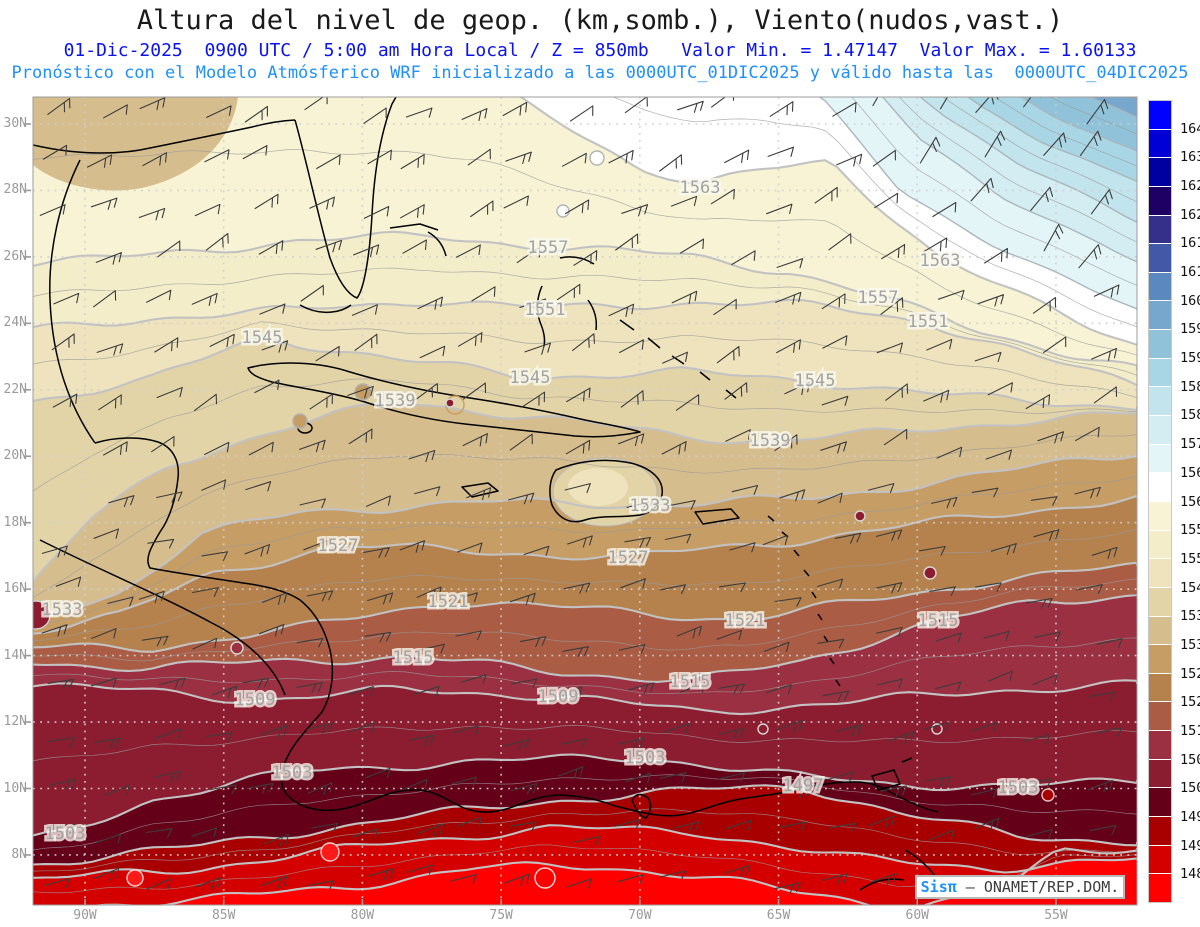  Describe the element at coordinates (1190, 730) in the screenshot. I see `colorbar-tick-label: 1515` at that location.